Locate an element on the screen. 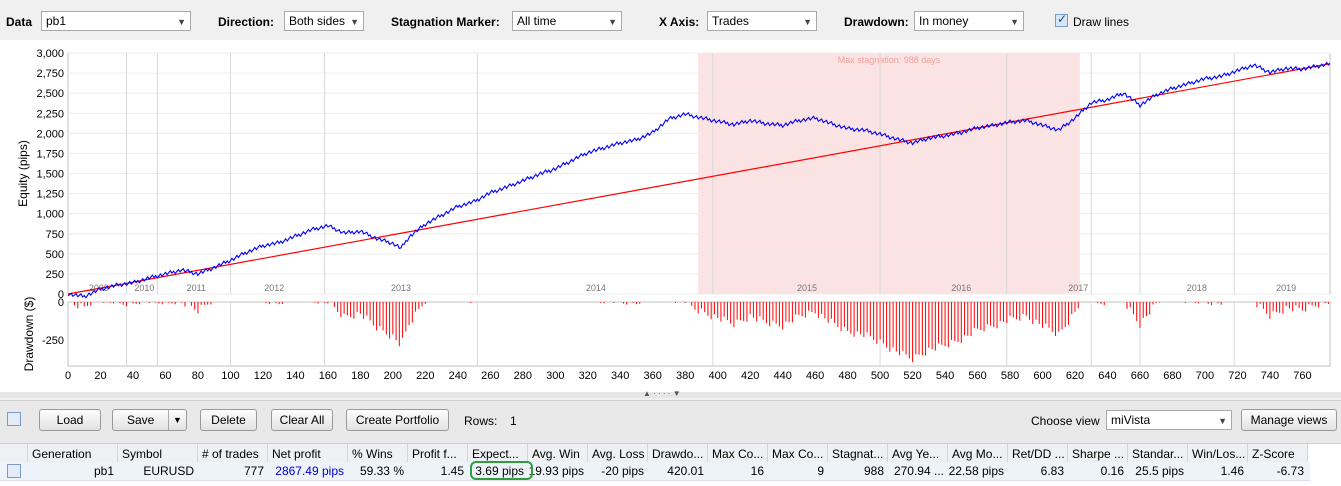  xtick-label: 540 is located at coordinates (945, 376).